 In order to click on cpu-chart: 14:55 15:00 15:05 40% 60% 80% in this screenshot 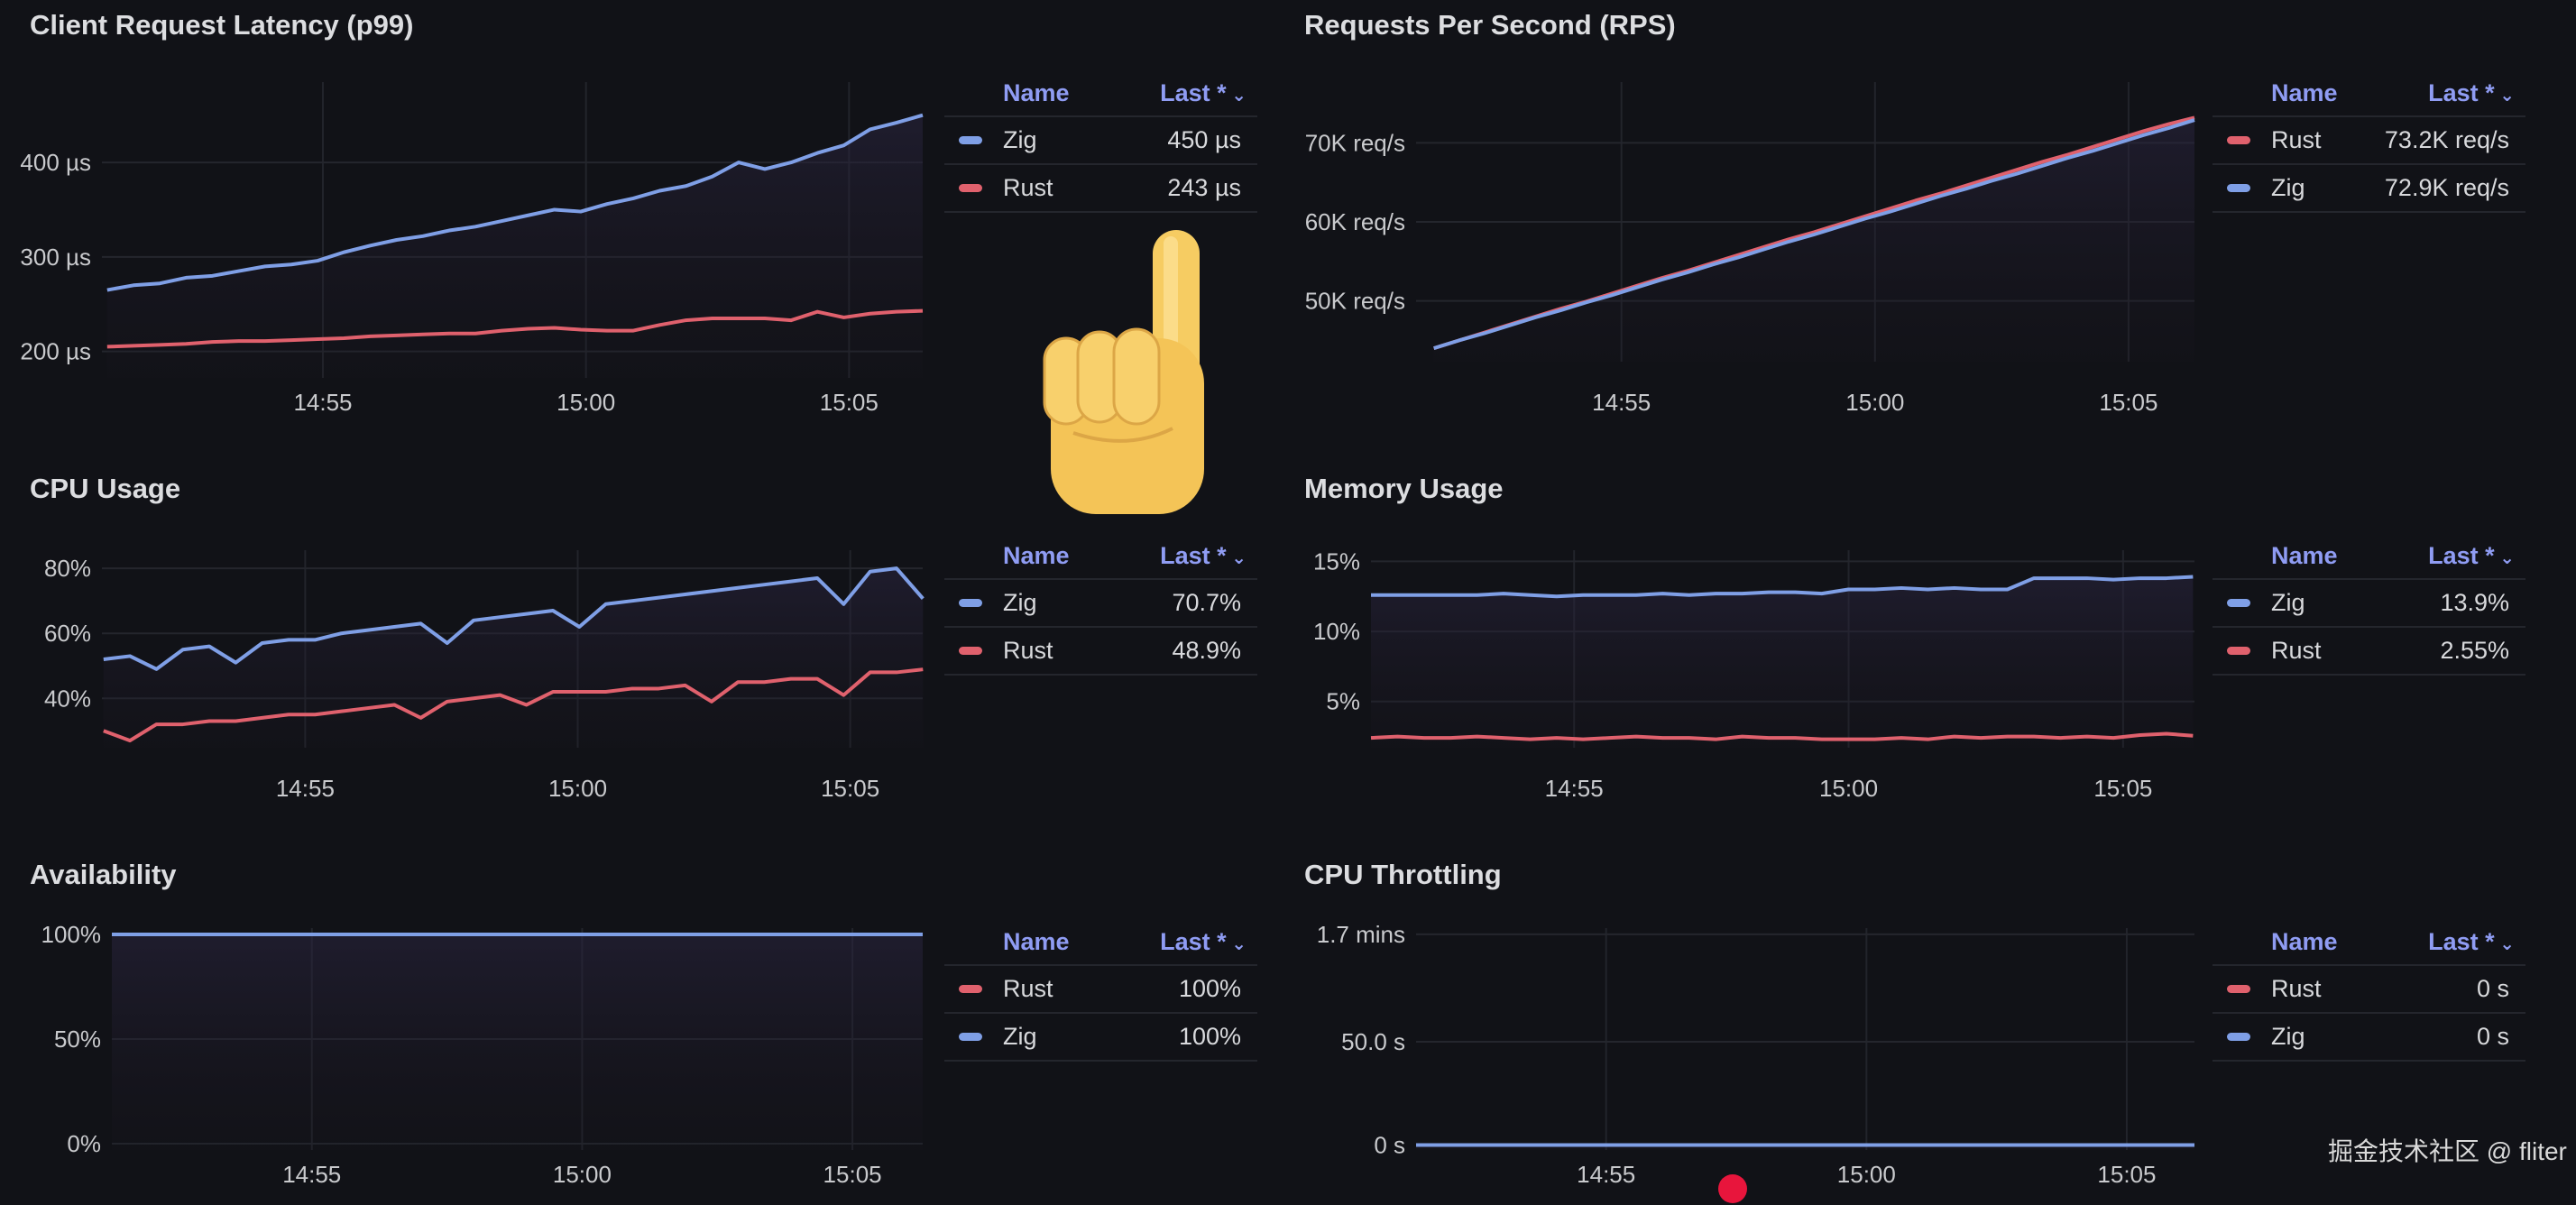, I will do `click(484, 676)`.